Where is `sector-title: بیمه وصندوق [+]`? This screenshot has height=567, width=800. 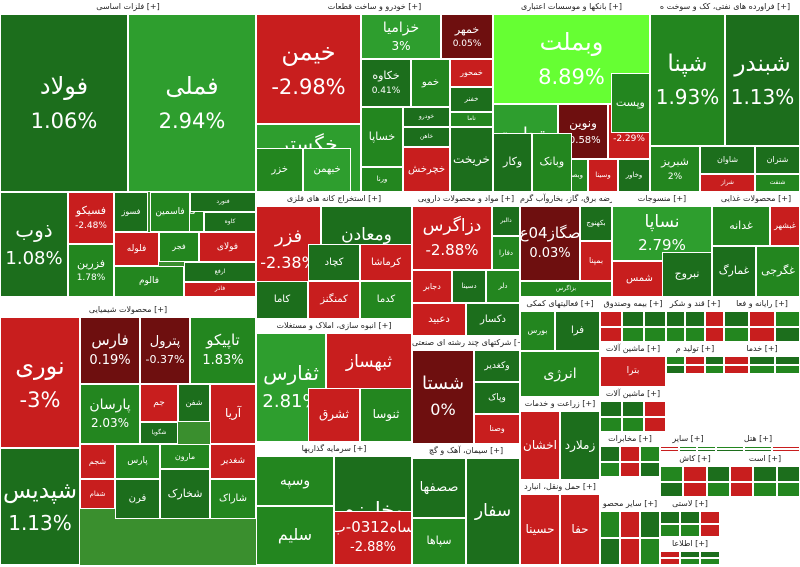 sector-title: بیمه وصندوق [+] is located at coordinates (633, 304).